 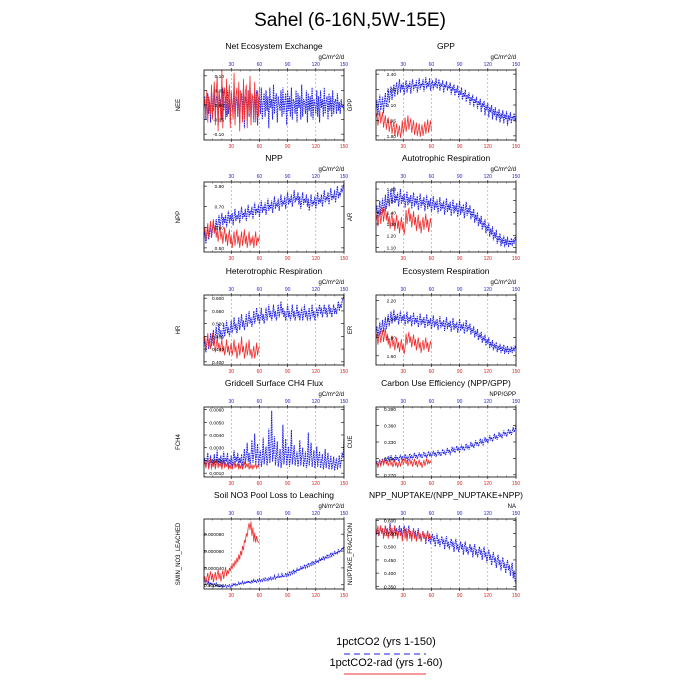 What do you see at coordinates (218, 325) in the screenshot?
I see `y-tick-label: 0.520` at bounding box center [218, 325].